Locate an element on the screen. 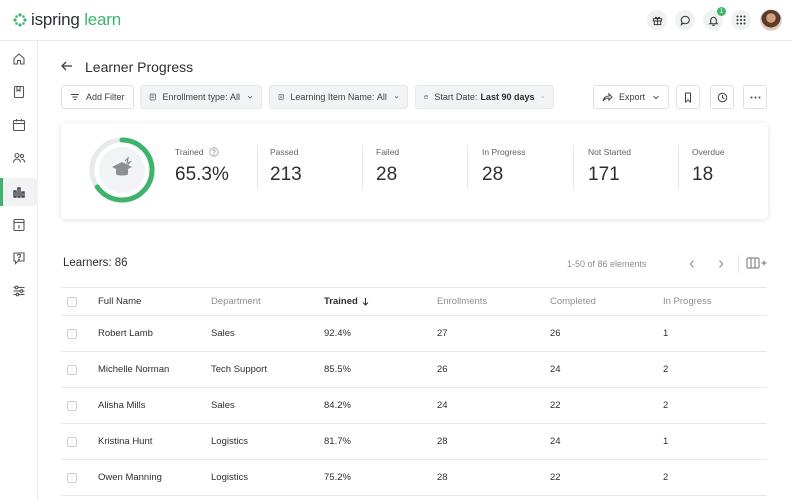  home-icon is located at coordinates (19, 59).